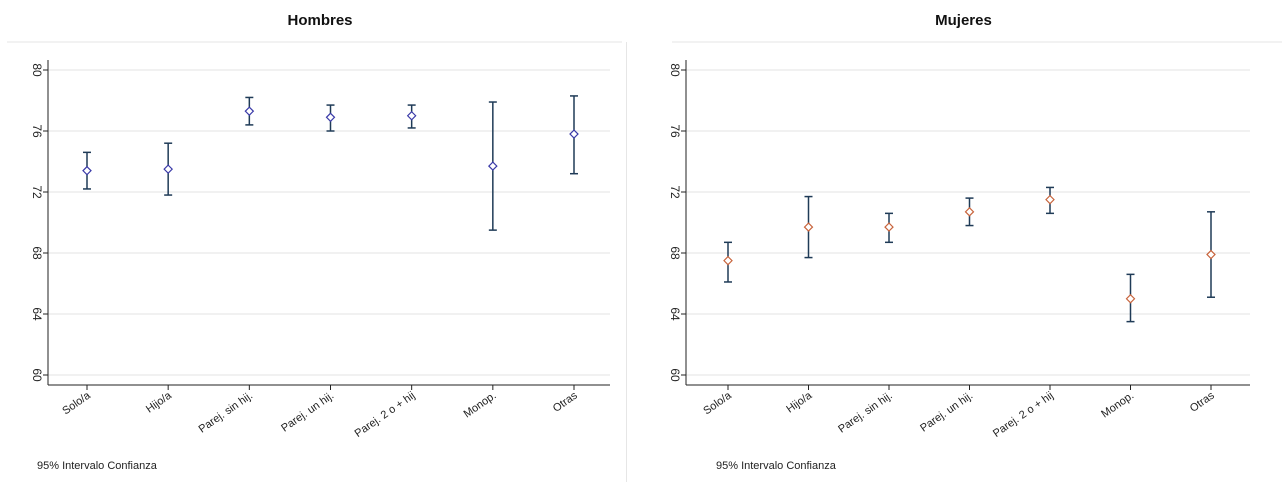  I want to click on chart-title-hombres: Hombres, so click(320, 20).